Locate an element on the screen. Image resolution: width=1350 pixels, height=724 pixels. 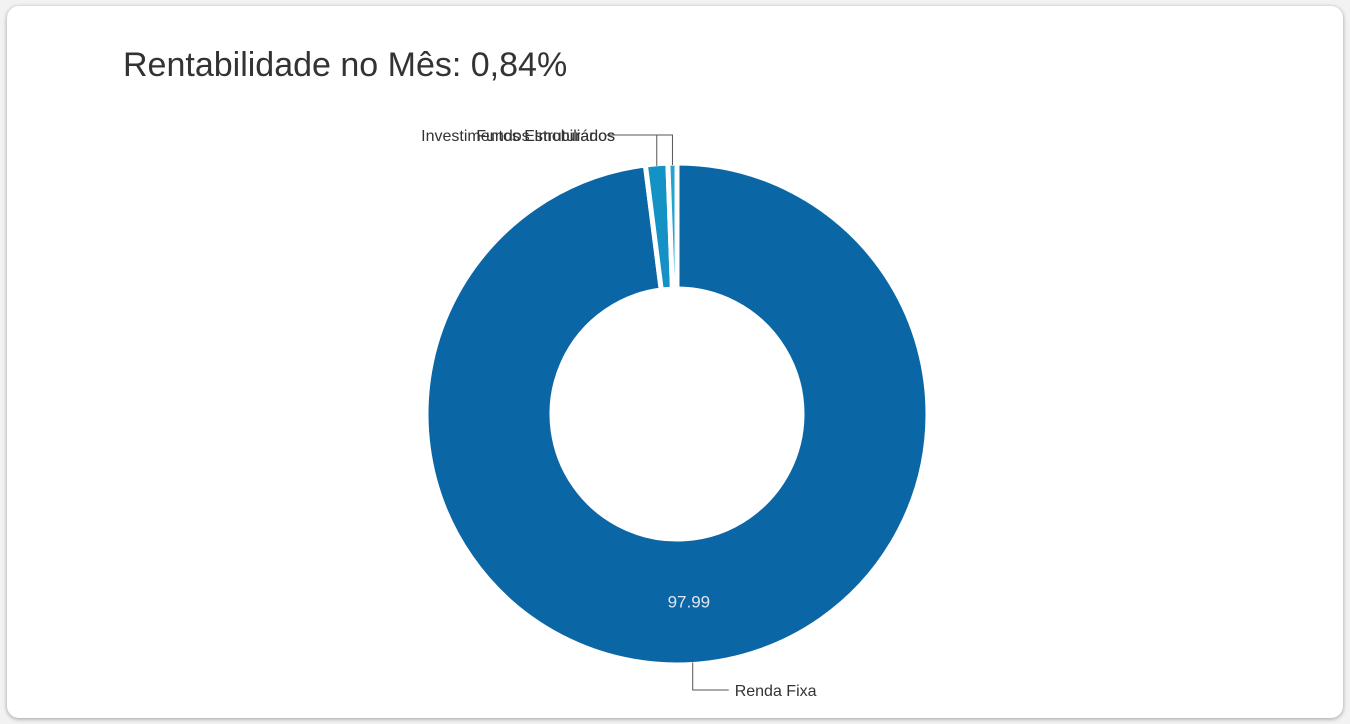
chart-title: Rentabilidade no Mês: 0,84% is located at coordinates (345, 65).